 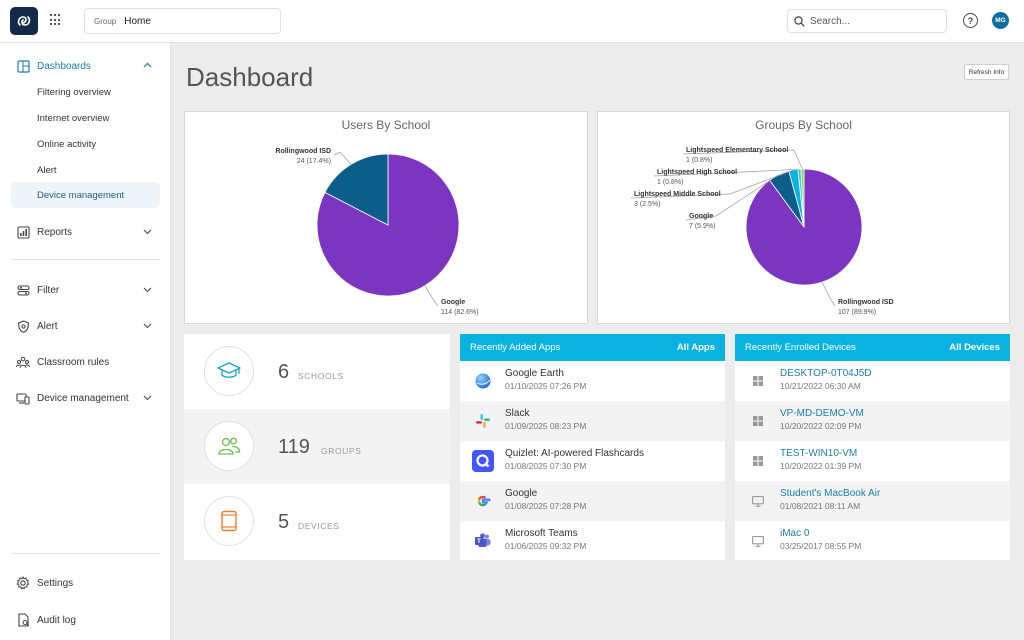 What do you see at coordinates (819, 453) in the screenshot?
I see `device-name-link: TEST-WIN10-VM` at bounding box center [819, 453].